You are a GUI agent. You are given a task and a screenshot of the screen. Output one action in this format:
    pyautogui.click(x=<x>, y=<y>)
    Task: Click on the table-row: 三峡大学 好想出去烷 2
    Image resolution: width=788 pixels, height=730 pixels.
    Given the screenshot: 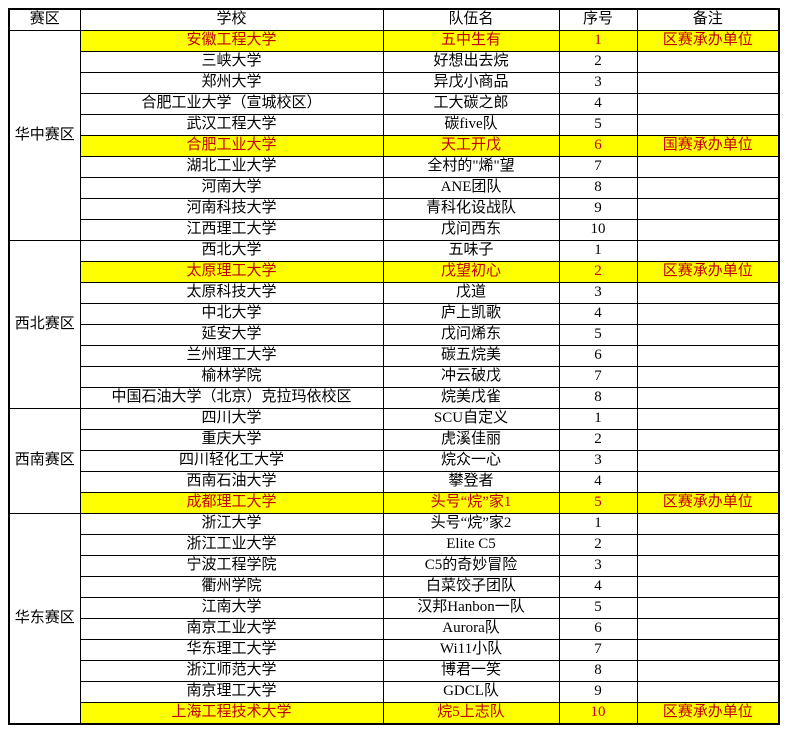 What is the action you would take?
    pyautogui.click(x=394, y=62)
    